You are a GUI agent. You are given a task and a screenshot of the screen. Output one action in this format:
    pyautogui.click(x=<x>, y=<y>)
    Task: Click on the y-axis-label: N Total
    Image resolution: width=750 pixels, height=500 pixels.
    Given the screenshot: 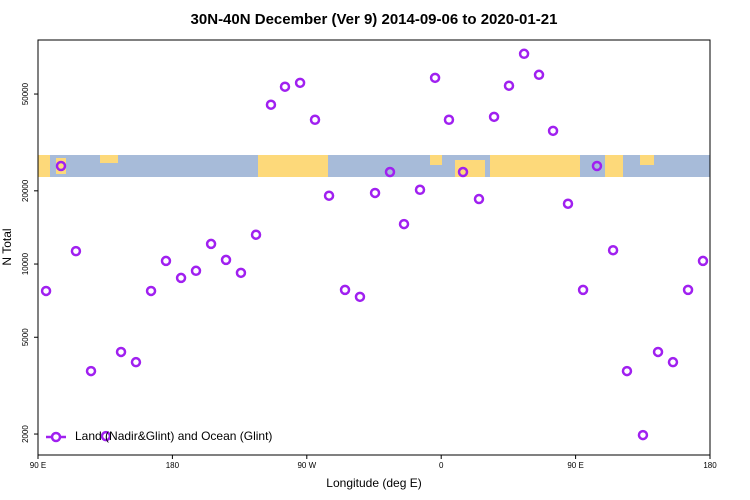 What is the action you would take?
    pyautogui.click(x=7, y=246)
    